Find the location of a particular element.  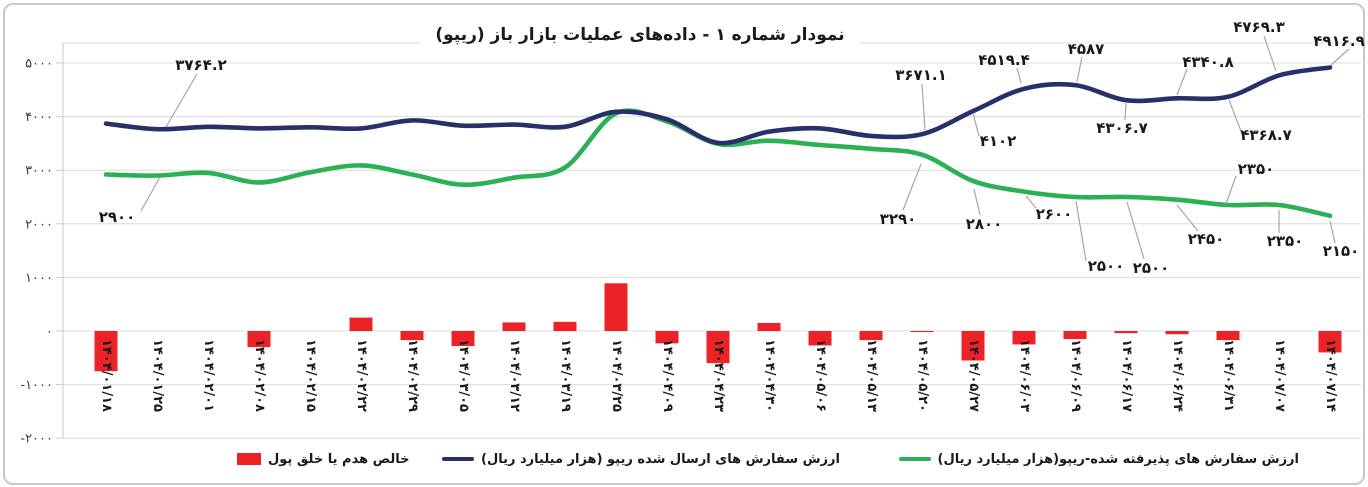

svg-text: ۱۴۰۴/۰۷/۱۴ is located at coordinates (1330, 375).